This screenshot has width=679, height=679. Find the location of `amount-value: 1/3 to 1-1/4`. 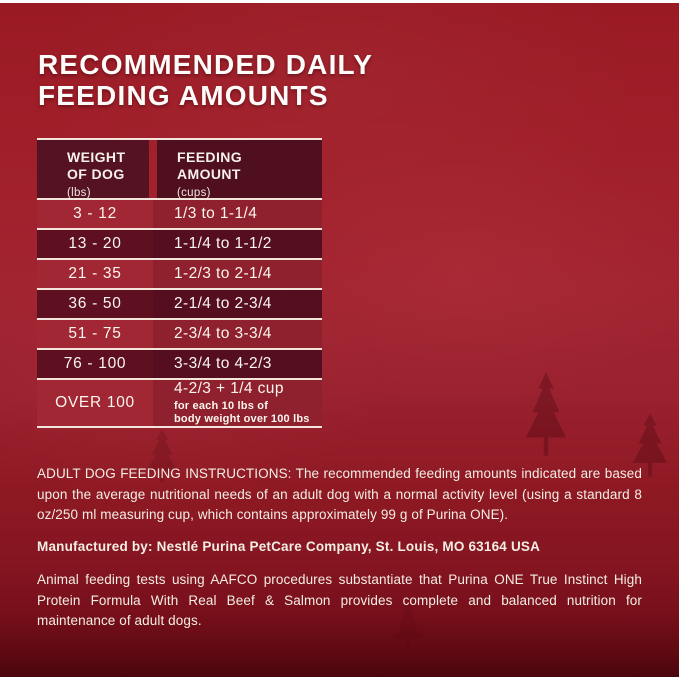

amount-value: 1/3 to 1-1/4 is located at coordinates (216, 213).